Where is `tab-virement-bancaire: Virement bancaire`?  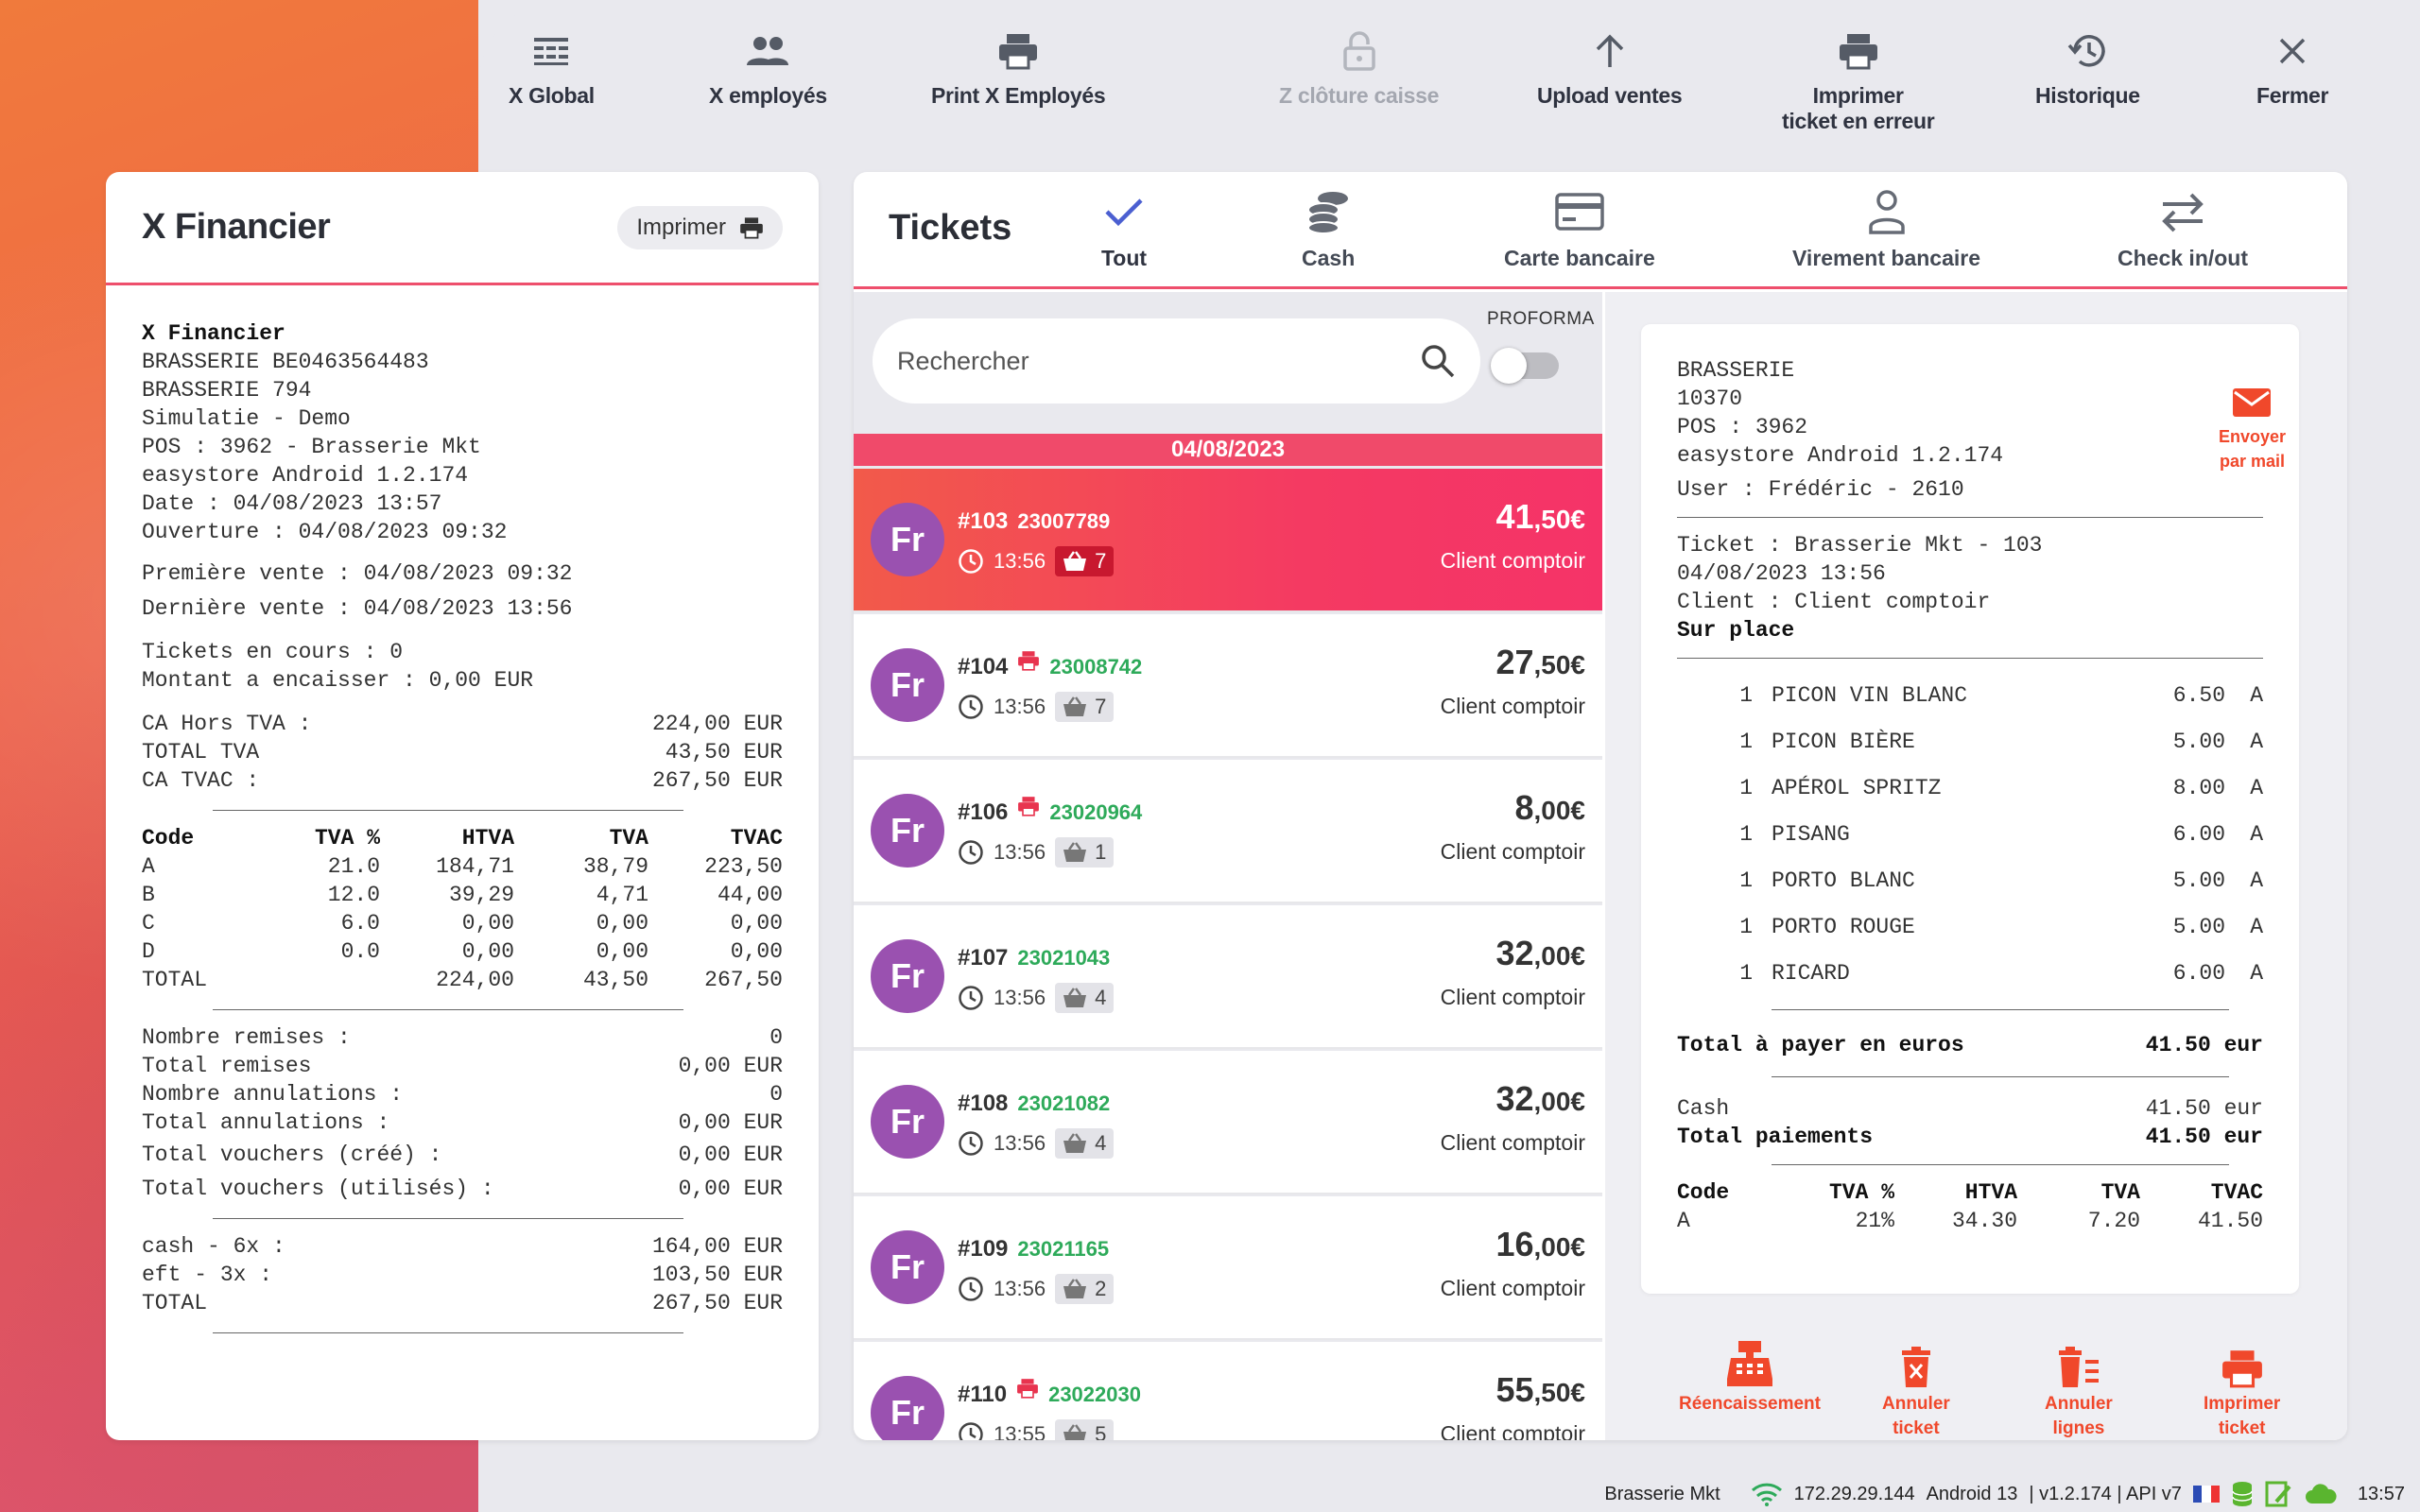
tab-virement-bancaire: Virement bancaire is located at coordinates (1886, 228).